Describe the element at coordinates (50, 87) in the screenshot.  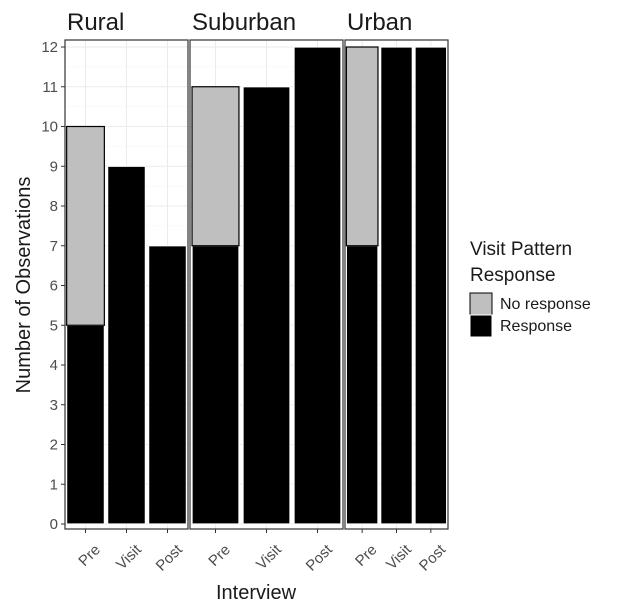
I see `y-tick-label: 11` at that location.